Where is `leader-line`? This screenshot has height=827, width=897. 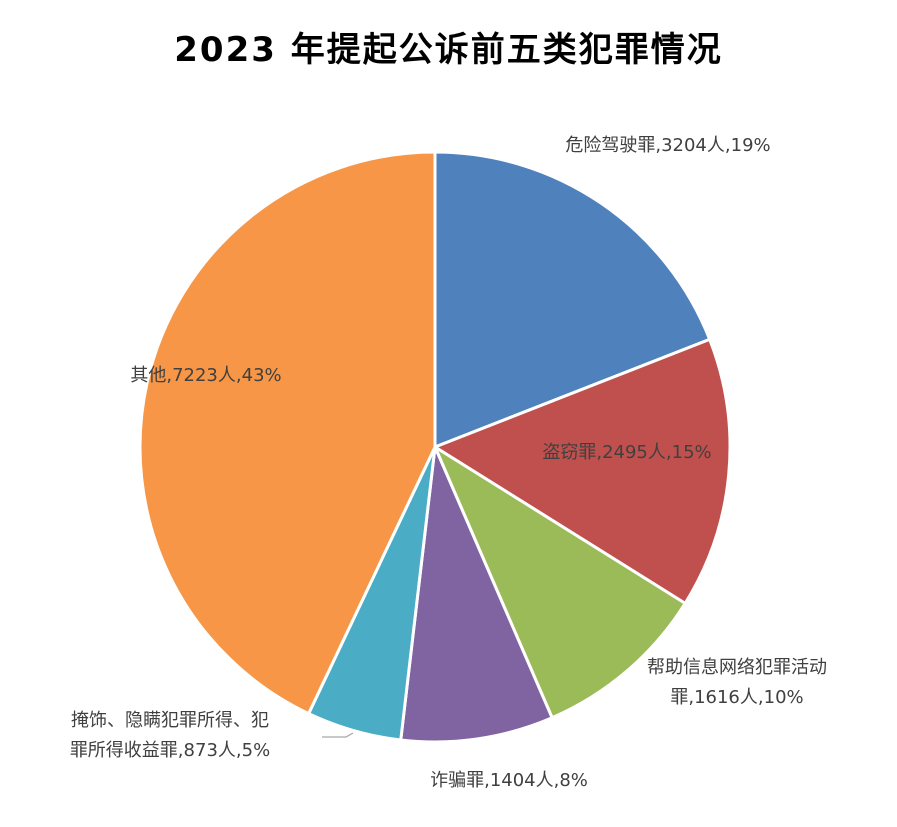
leader-line is located at coordinates (338, 735).